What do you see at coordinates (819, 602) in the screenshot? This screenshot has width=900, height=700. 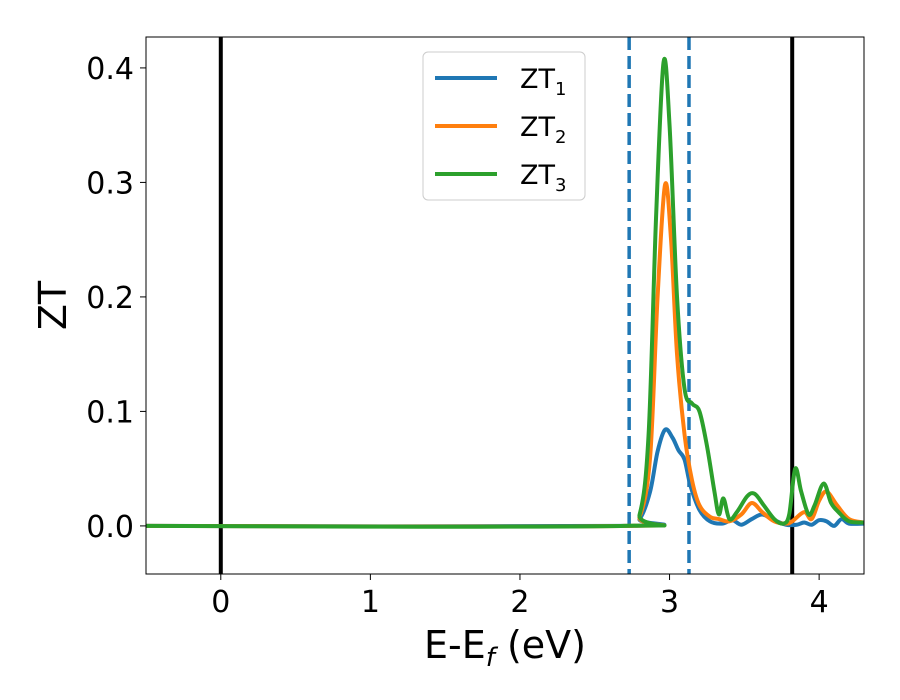 I see `x-tick-label: 4` at bounding box center [819, 602].